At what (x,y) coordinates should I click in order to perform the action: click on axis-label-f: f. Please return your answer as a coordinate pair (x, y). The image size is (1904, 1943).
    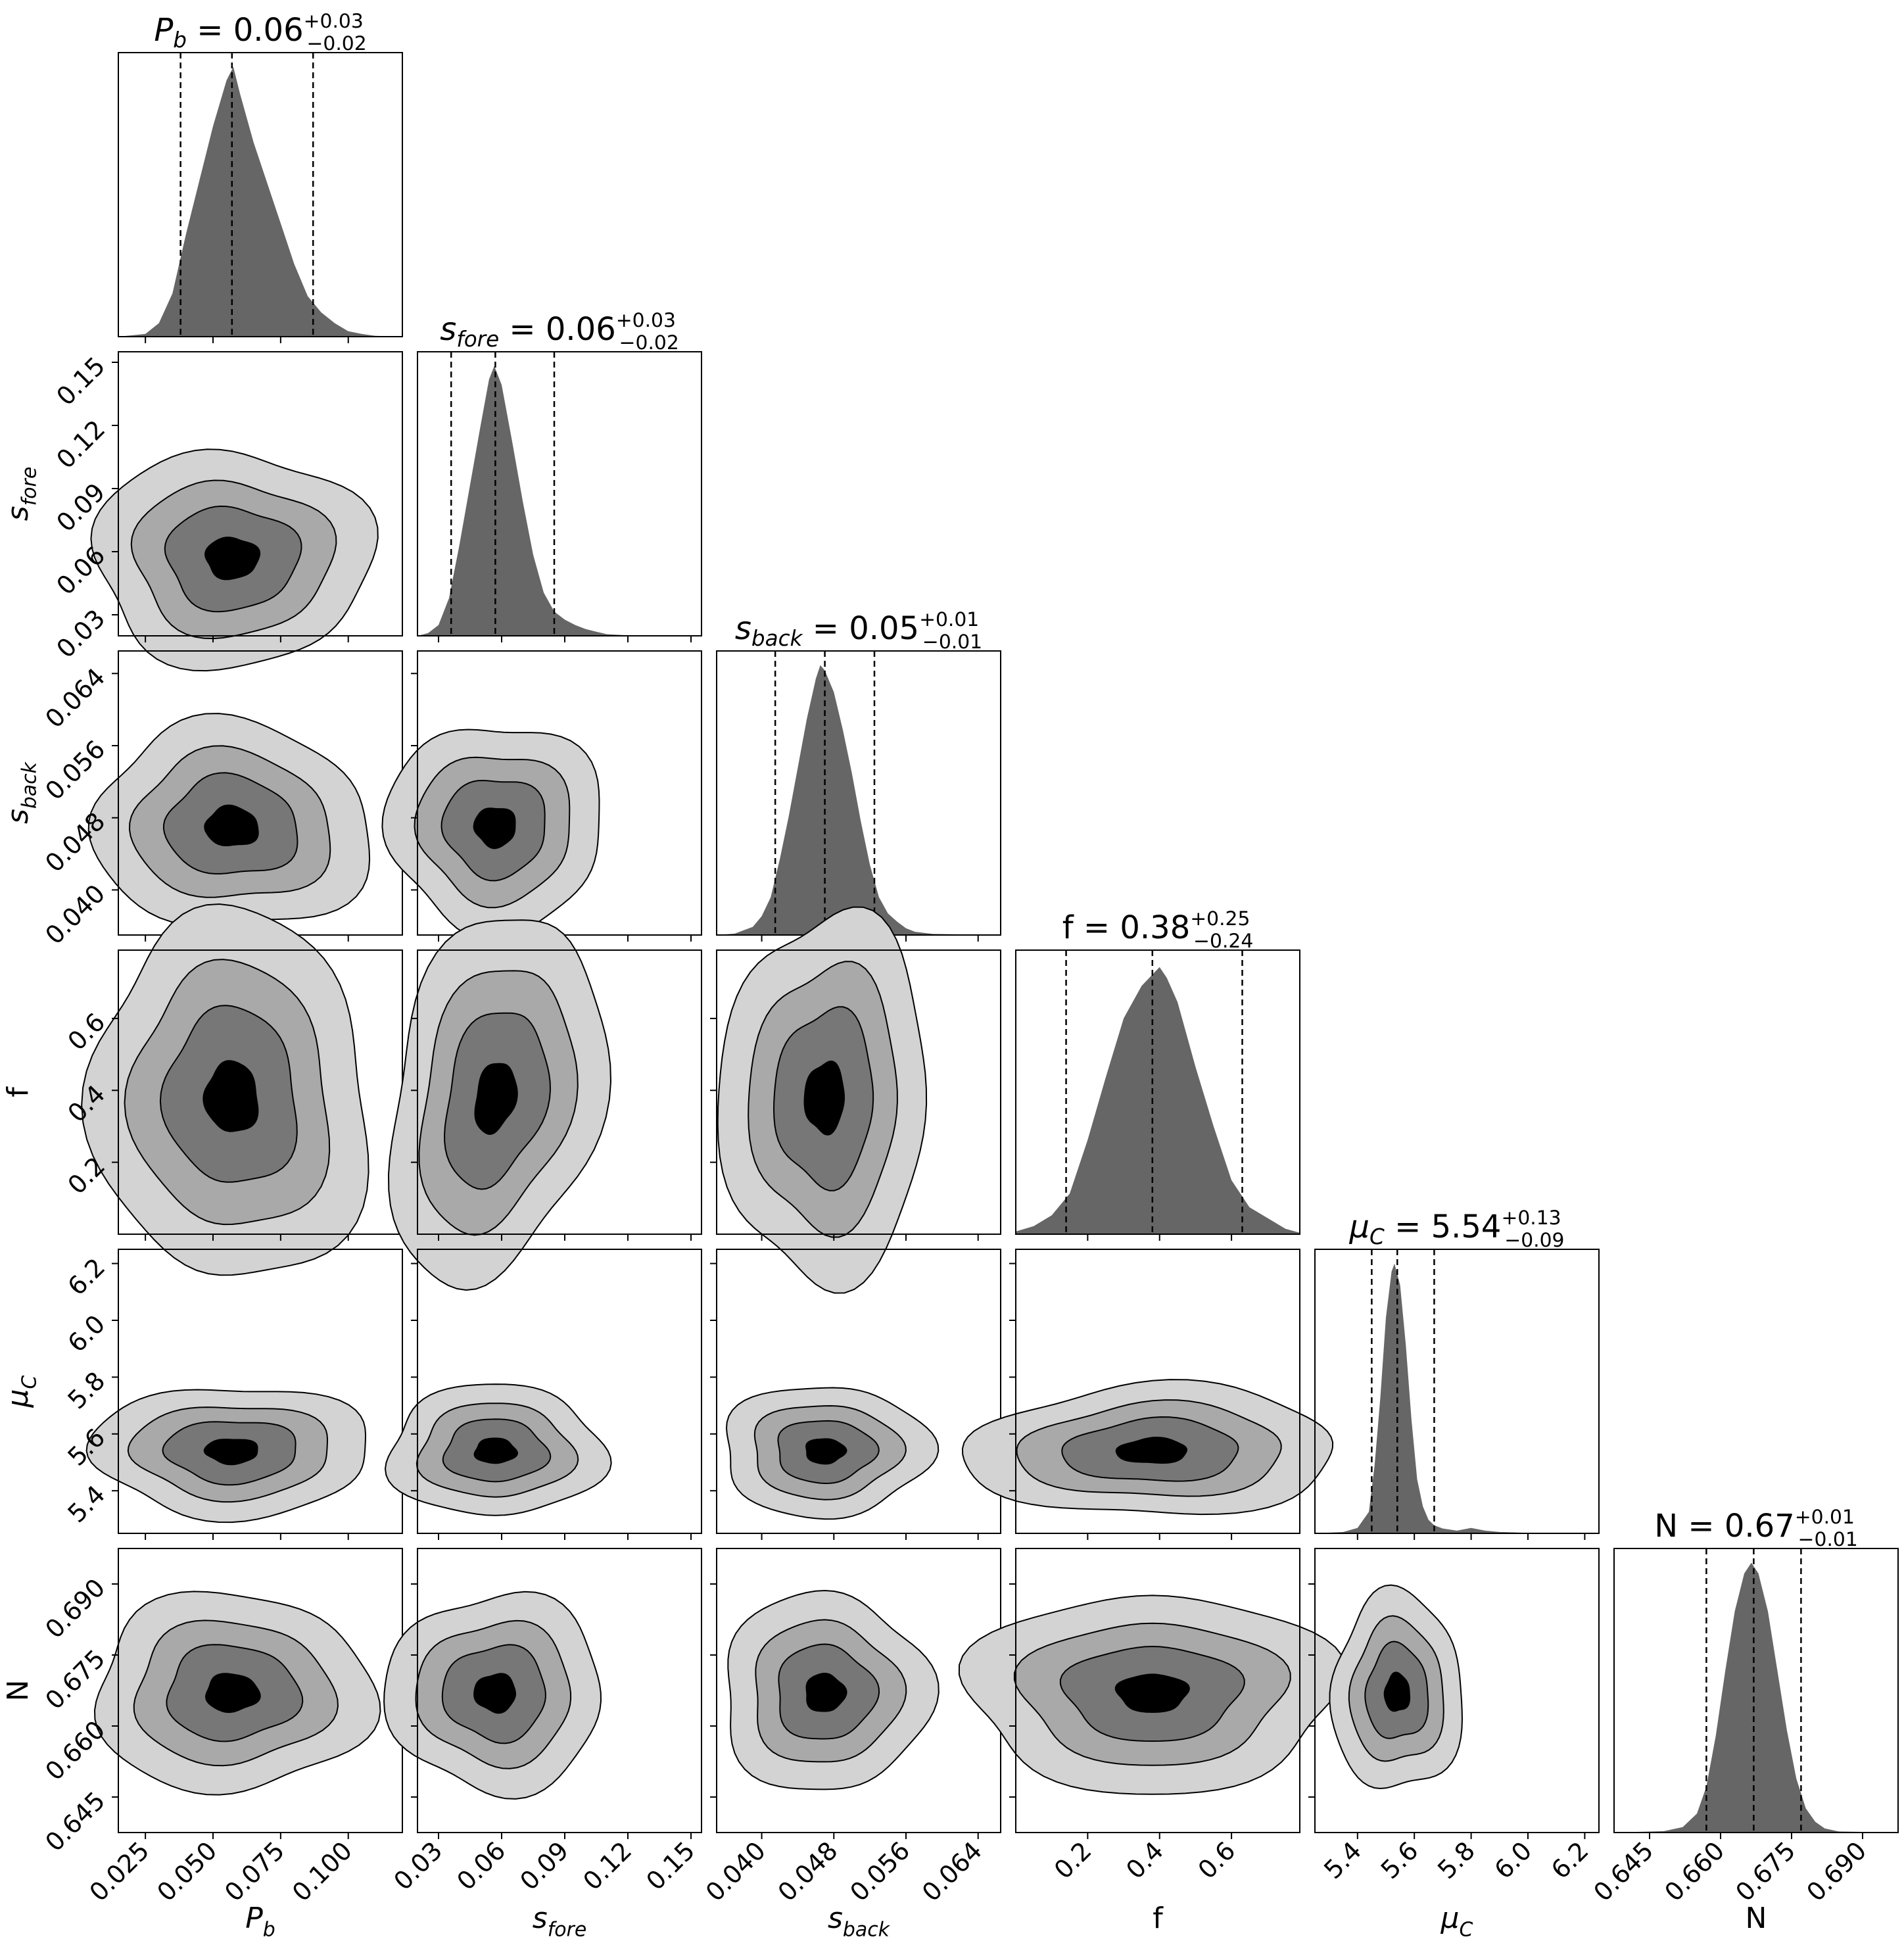
    Looking at the image, I should click on (1158, 1918).